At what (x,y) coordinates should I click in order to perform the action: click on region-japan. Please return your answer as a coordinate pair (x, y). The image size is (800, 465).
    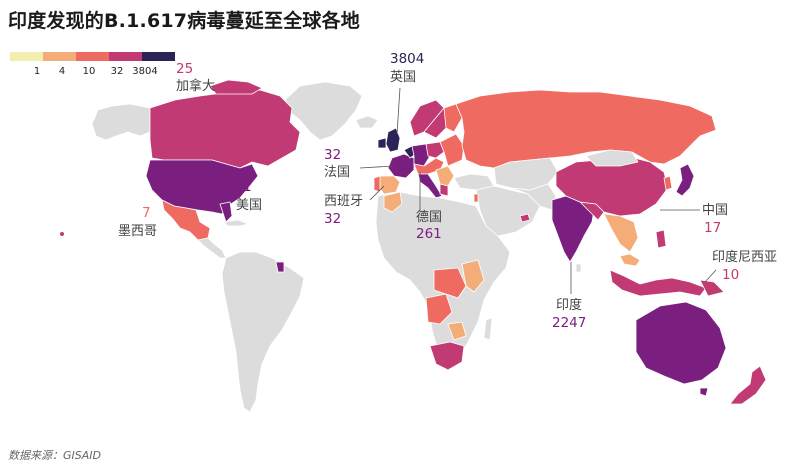
    Looking at the image, I should click on (685, 180).